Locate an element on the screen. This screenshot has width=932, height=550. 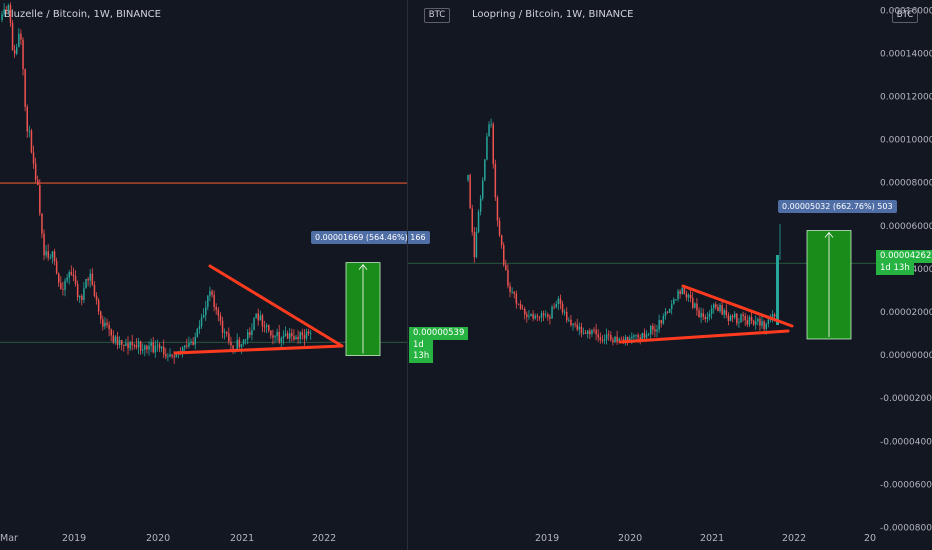
left-resistance-trendline is located at coordinates (276, 306).